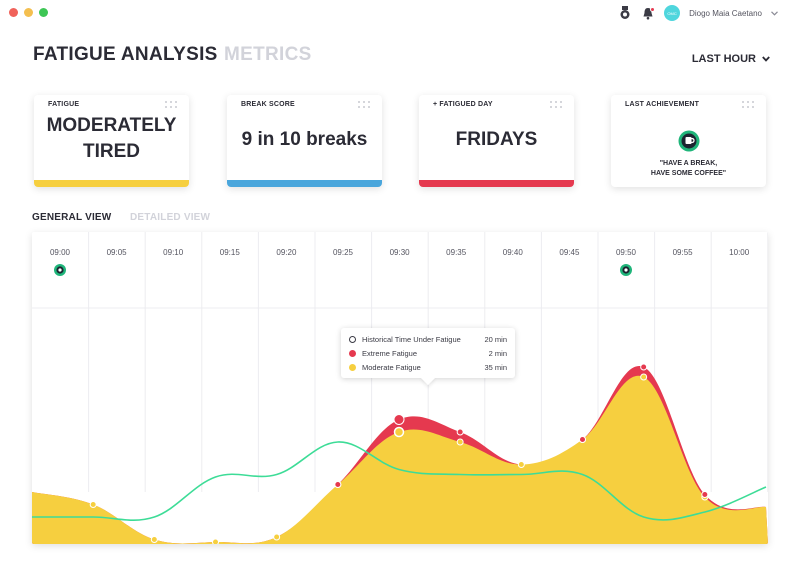  Describe the element at coordinates (411, 339) in the screenshot. I see `tooltip-label: Historical Time Under Fatigue` at that location.